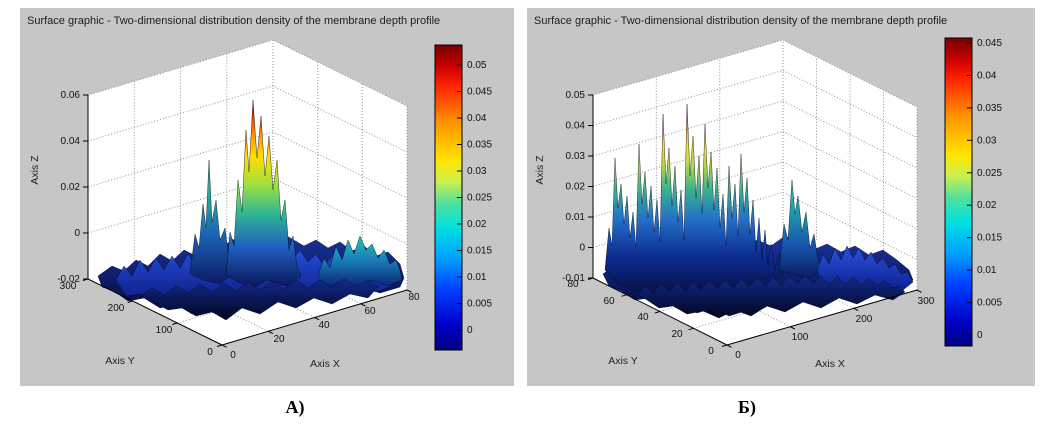 This screenshot has height=430, width=1042. What do you see at coordinates (71, 95) in the screenshot?
I see `tick-label: 0.06` at bounding box center [71, 95].